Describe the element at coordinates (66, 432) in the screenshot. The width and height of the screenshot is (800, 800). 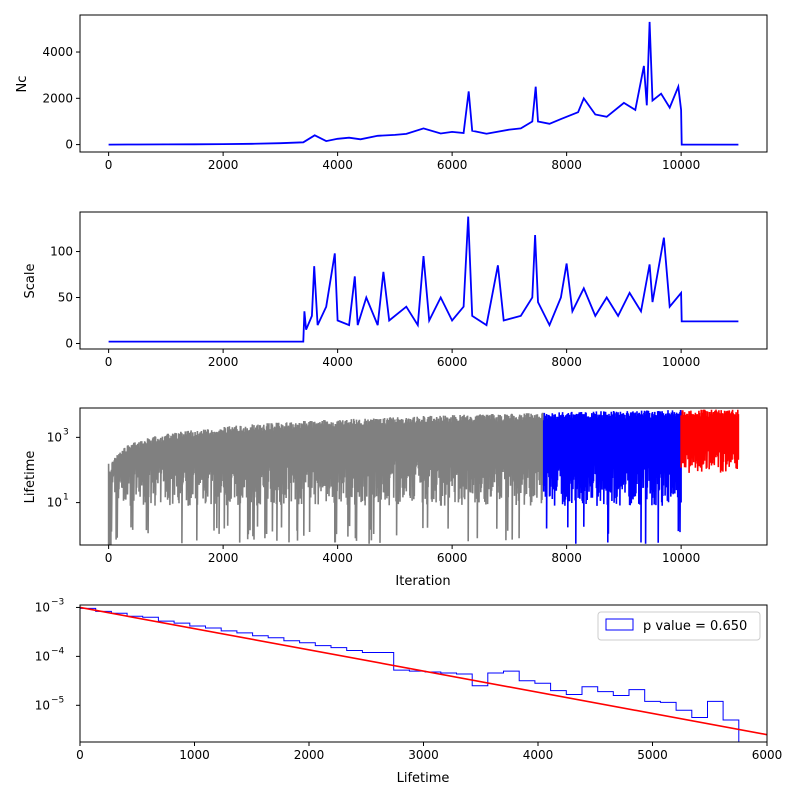
I see `y-tick-exponent: 3` at that location.